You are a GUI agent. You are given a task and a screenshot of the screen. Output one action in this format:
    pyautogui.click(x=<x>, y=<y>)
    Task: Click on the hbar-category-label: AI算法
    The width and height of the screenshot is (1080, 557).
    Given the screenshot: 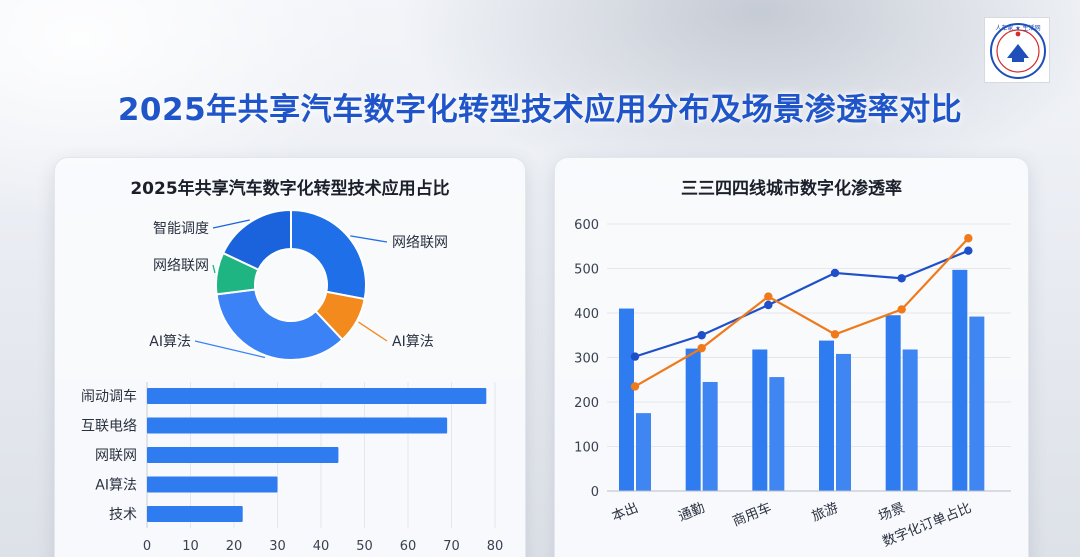 What is the action you would take?
    pyautogui.click(x=116, y=486)
    